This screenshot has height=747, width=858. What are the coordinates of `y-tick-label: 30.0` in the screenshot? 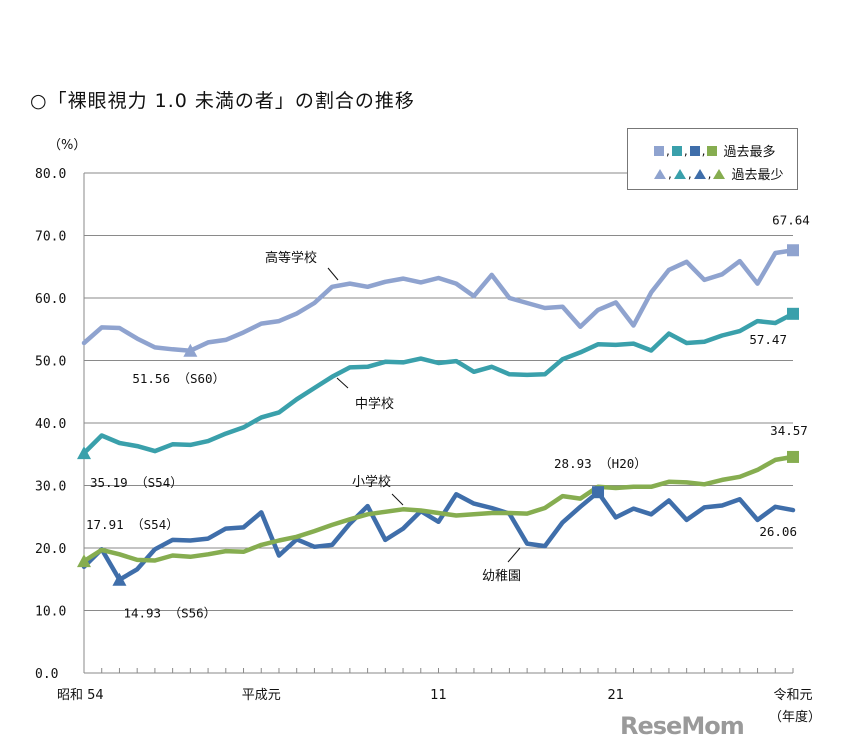 It's located at (50, 487).